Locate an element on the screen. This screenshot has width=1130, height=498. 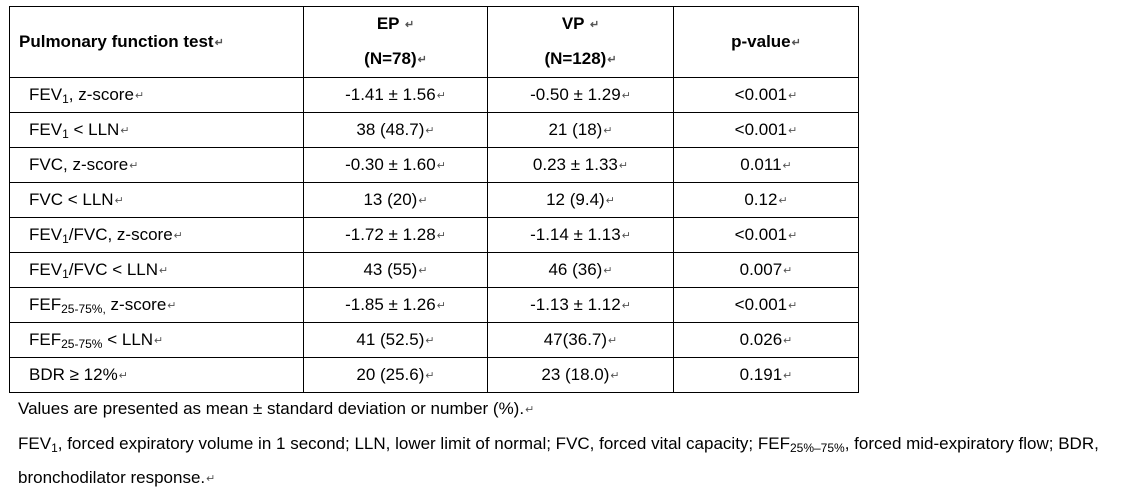
vp-value-text: 47(36.7) is located at coordinates (575, 339).